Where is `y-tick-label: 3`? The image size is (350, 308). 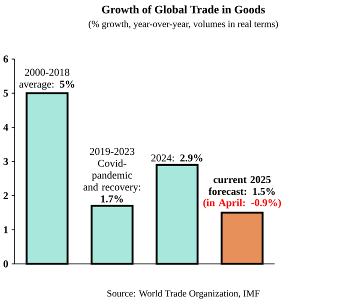
y-tick-label: 3 is located at coordinates (6, 162).